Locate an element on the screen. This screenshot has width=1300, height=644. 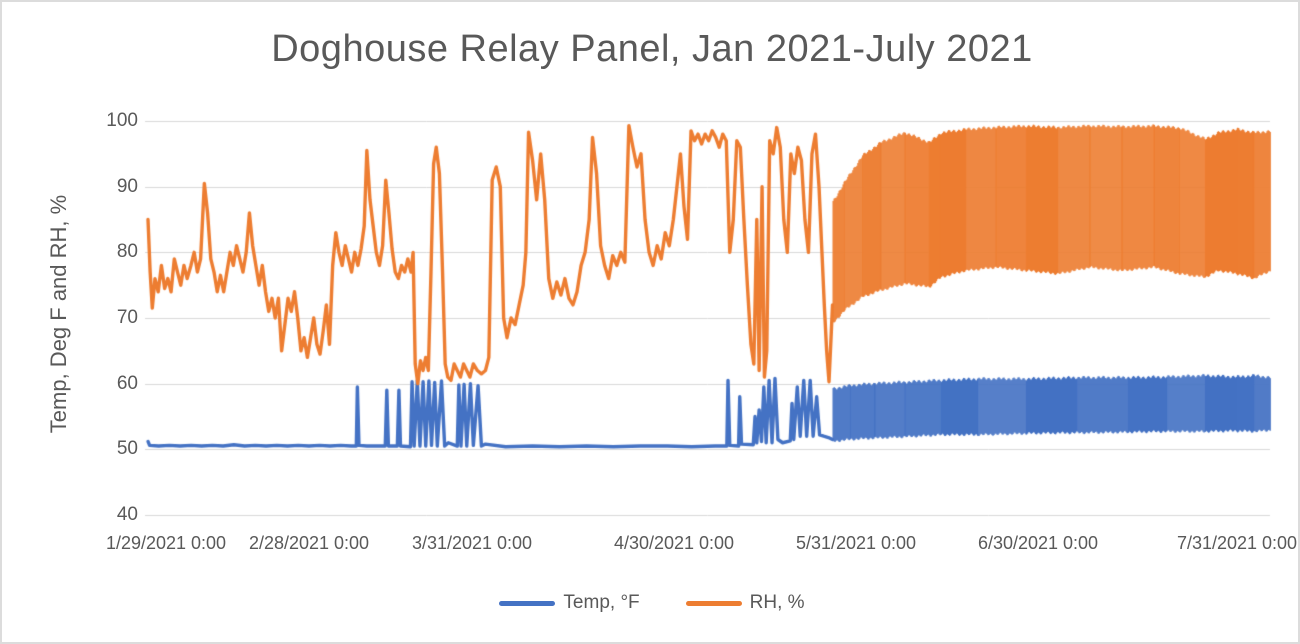
x-tick-label: 2/28/2021 0:00 is located at coordinates (309, 543).